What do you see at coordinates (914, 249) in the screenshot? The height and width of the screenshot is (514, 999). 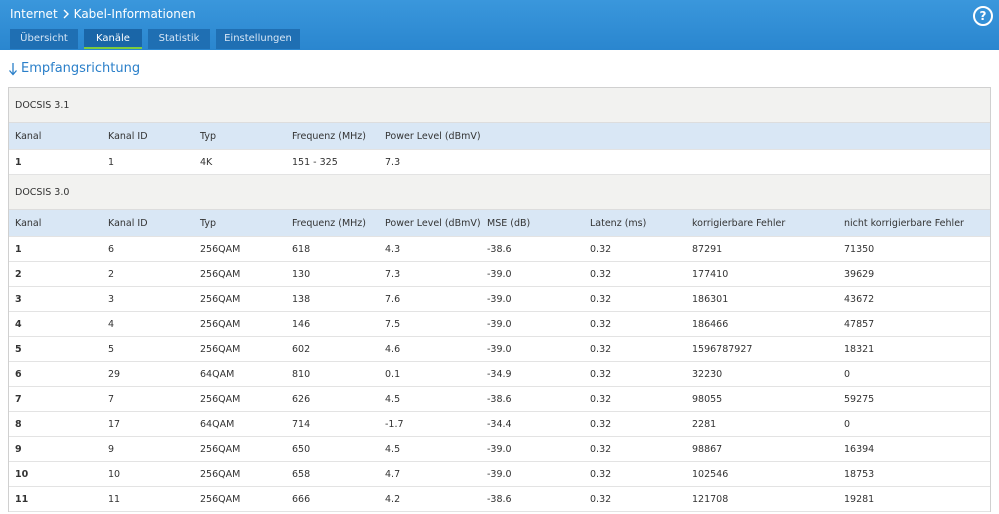 I see `cell: 71350` at bounding box center [914, 249].